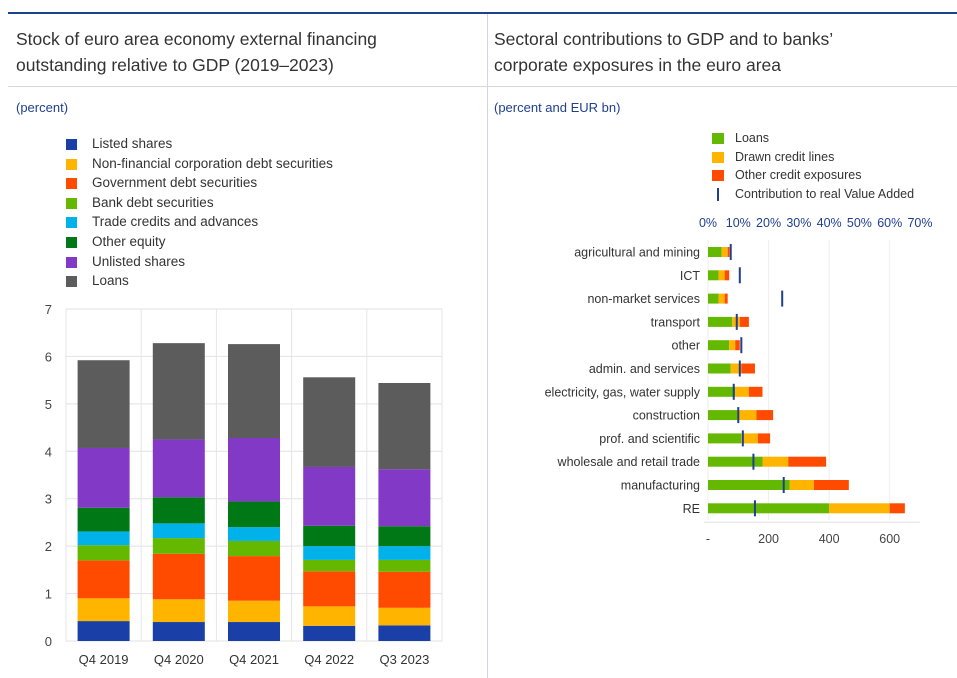 The image size is (957, 678). What do you see at coordinates (889, 539) in the screenshot?
I see `bottom-axis-tick-label: 600` at bounding box center [889, 539].